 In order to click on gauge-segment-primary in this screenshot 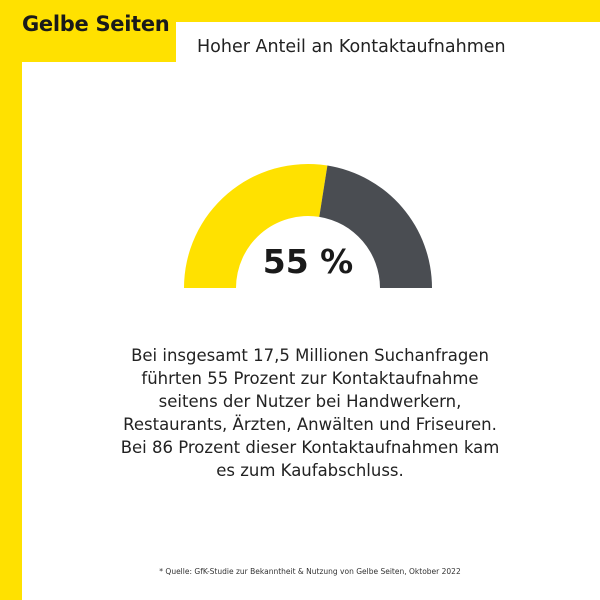, I will do `click(256, 226)`.